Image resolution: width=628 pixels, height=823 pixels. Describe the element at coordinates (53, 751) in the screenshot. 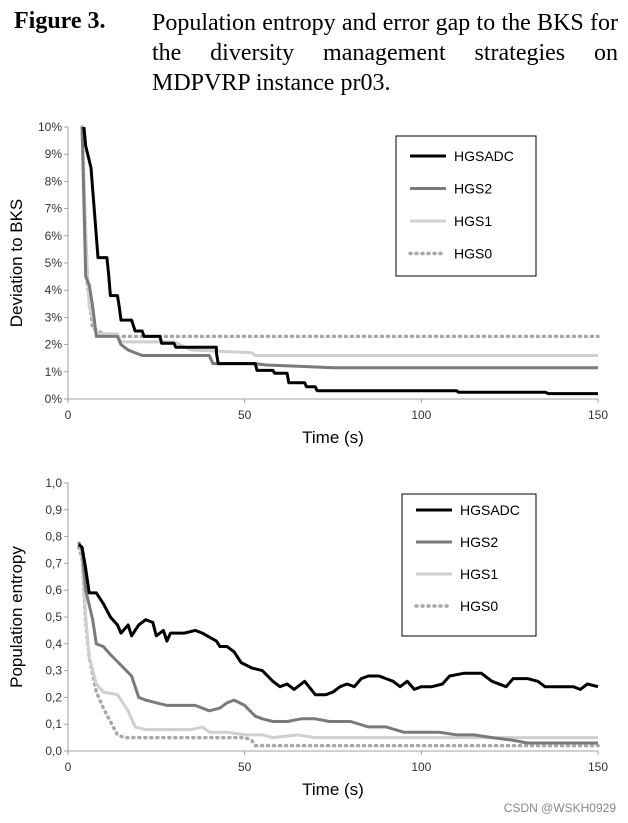

I see `y-tick-label: 0,0` at that location.